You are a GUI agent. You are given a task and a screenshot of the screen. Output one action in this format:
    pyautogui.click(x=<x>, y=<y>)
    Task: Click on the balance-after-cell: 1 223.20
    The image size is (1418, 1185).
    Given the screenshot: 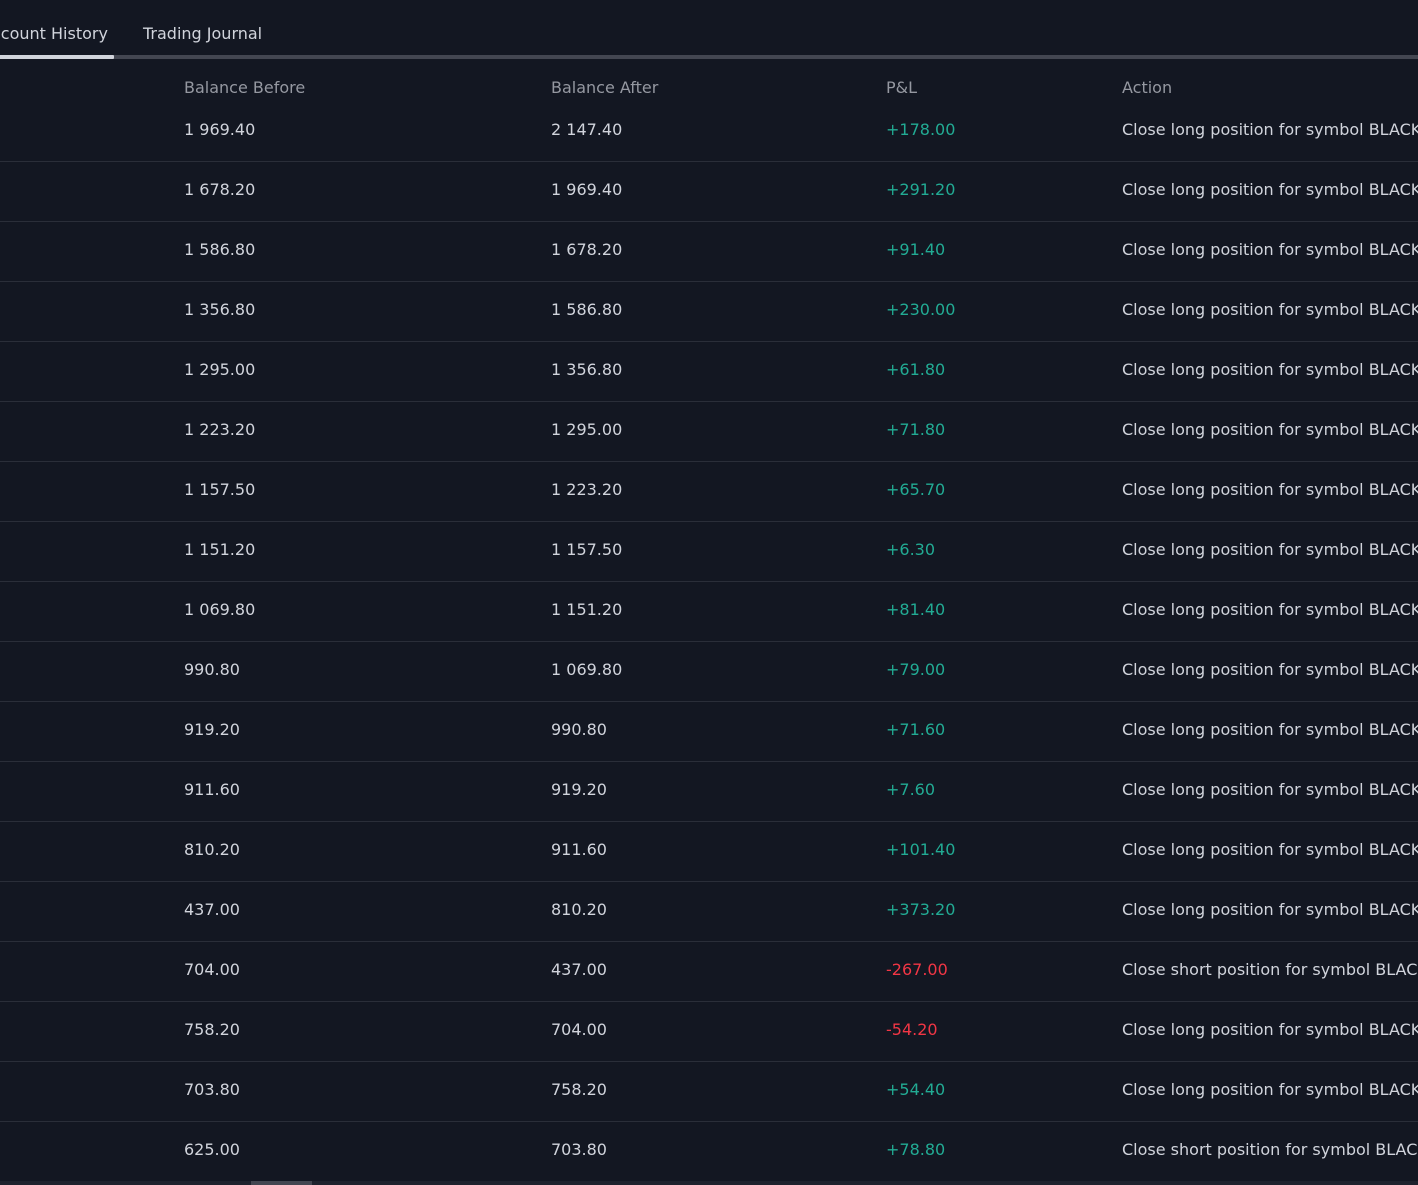 What is the action you would take?
    pyautogui.click(x=587, y=489)
    